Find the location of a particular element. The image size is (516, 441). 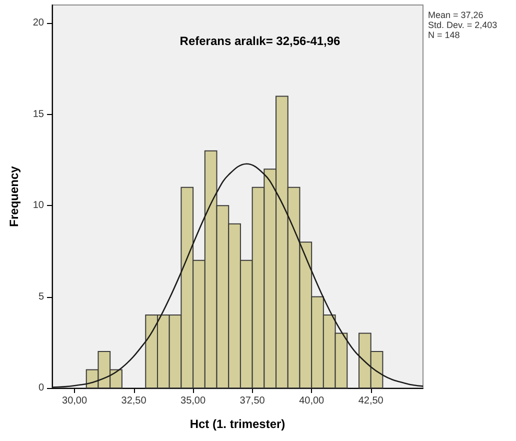

x-tick-label: 30,00 is located at coordinates (75, 401).